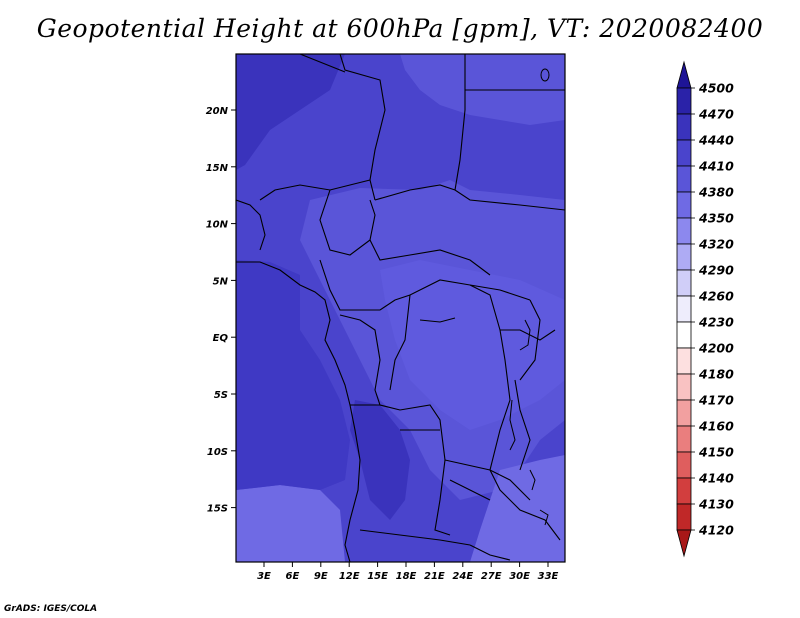 The width and height of the screenshot is (800, 618). I want to click on lat-tick-label: 10S, so click(217, 452).